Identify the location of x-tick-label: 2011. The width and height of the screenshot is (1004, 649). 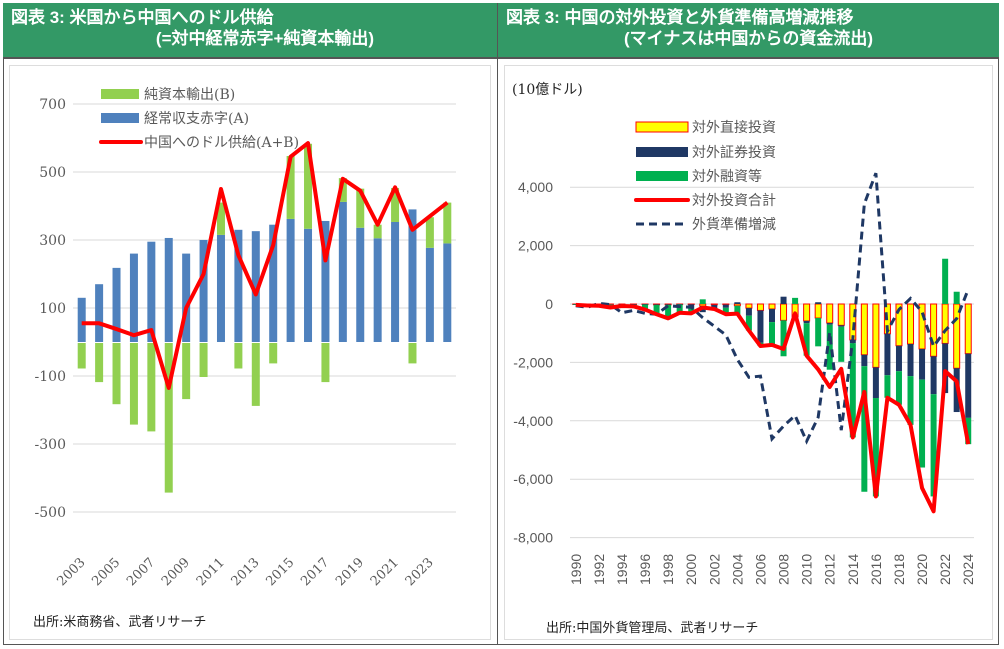
(211, 572).